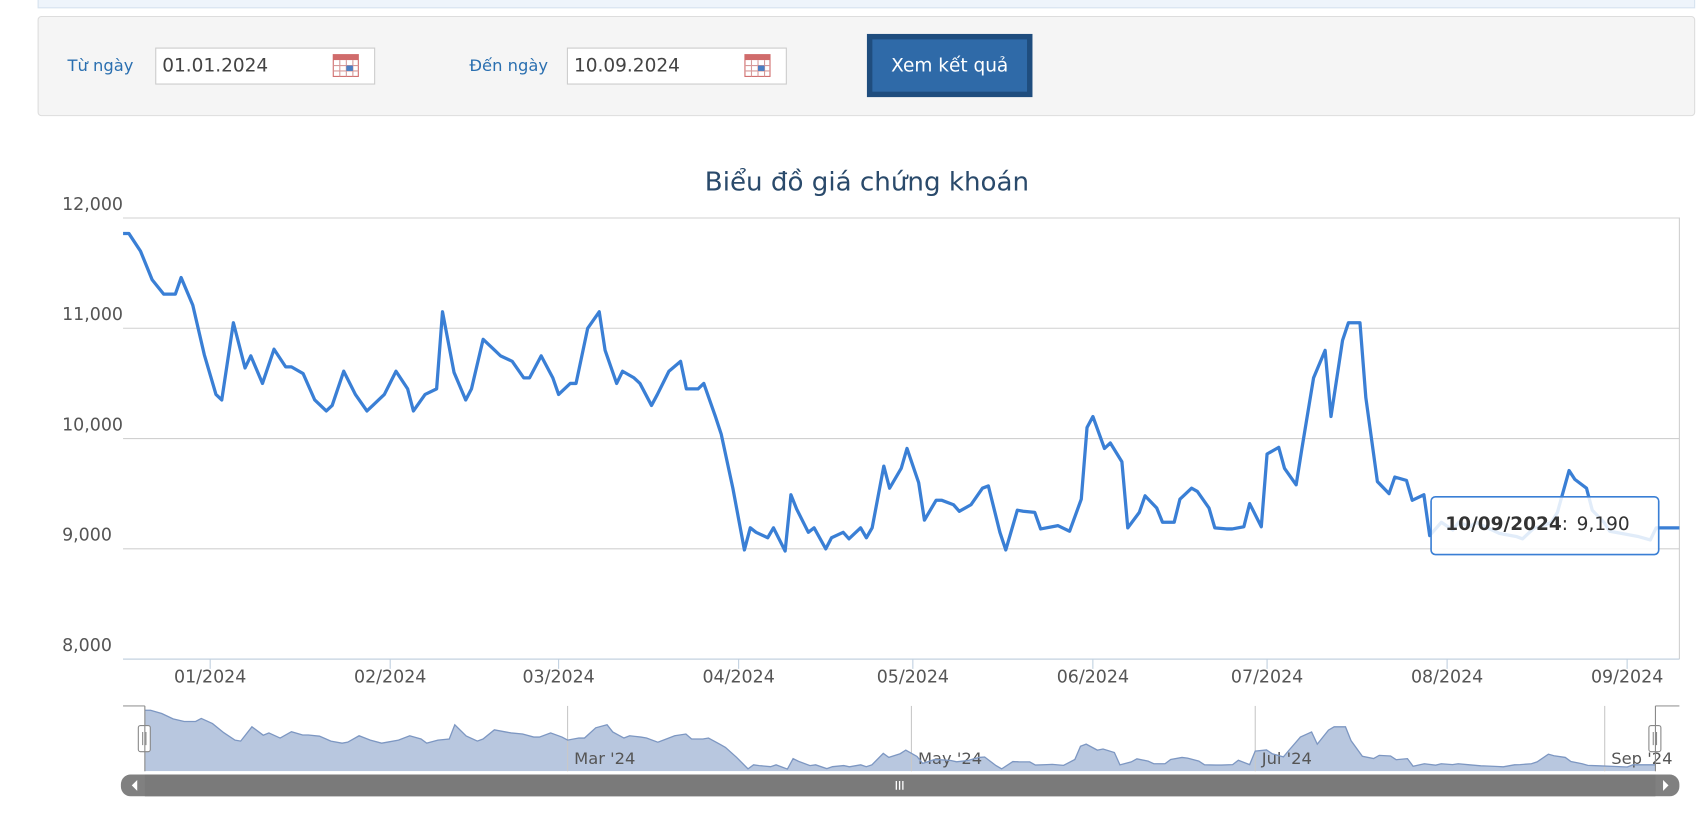  I want to click on from-value: 01.01.2024, so click(215, 66).